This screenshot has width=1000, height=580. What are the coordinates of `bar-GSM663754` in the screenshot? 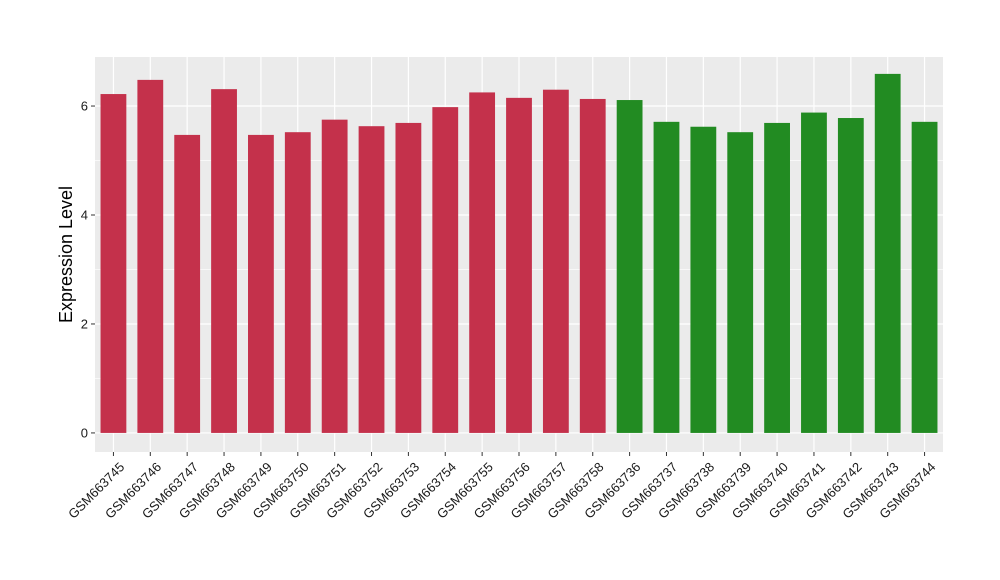 It's located at (445, 270).